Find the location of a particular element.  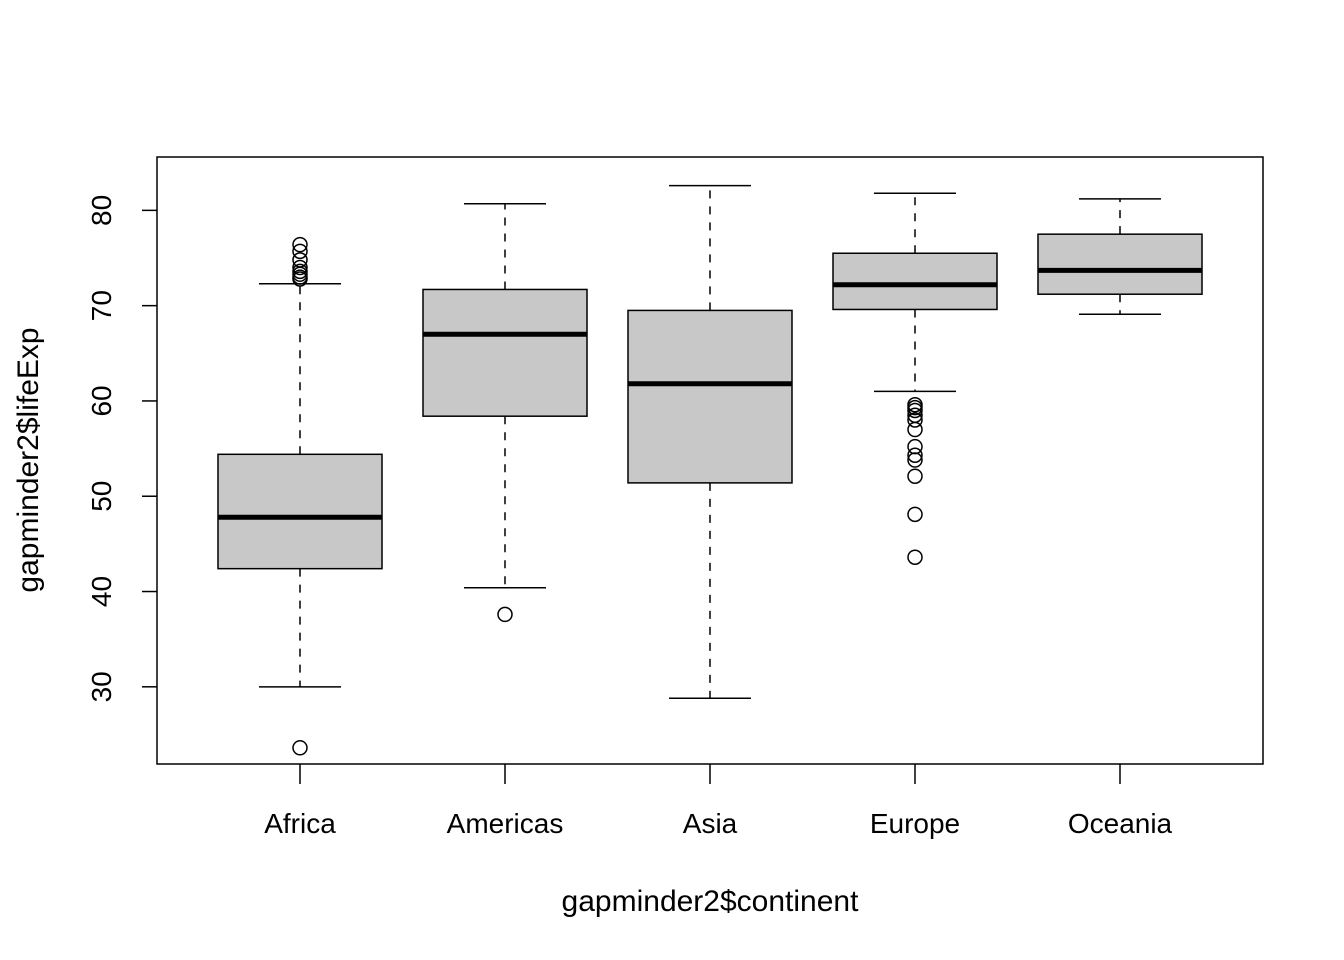

x-tick-label: Africa is located at coordinates (300, 823).